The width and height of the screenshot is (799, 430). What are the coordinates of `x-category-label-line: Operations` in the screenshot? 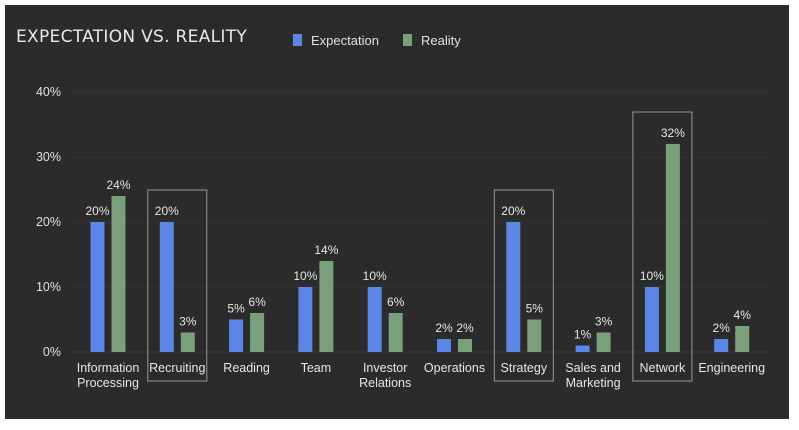 It's located at (454, 368).